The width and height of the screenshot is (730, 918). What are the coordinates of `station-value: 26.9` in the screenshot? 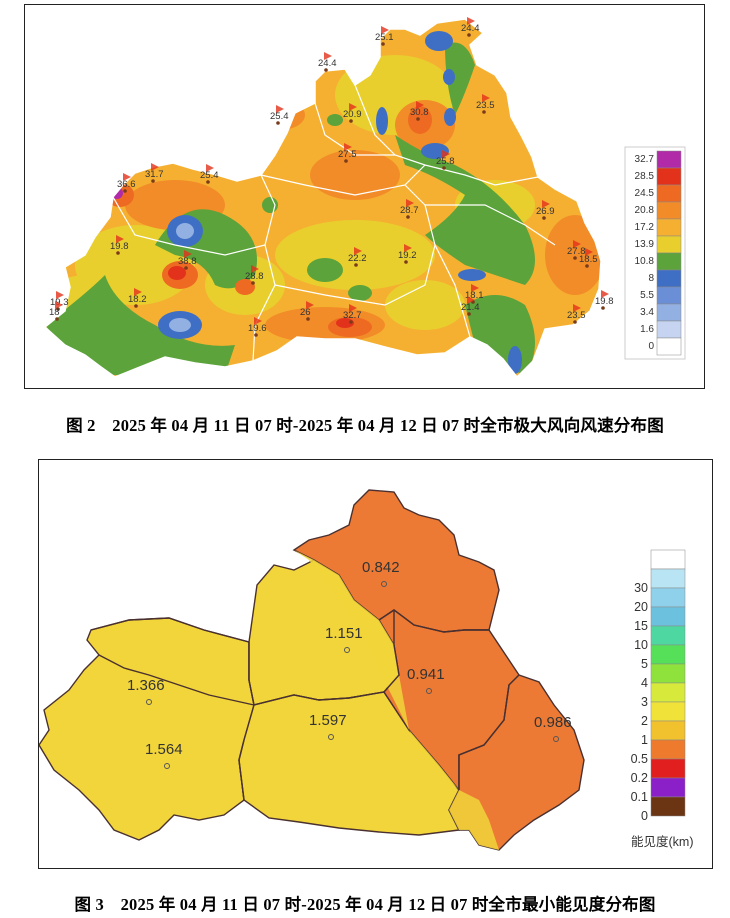 It's located at (545, 211).